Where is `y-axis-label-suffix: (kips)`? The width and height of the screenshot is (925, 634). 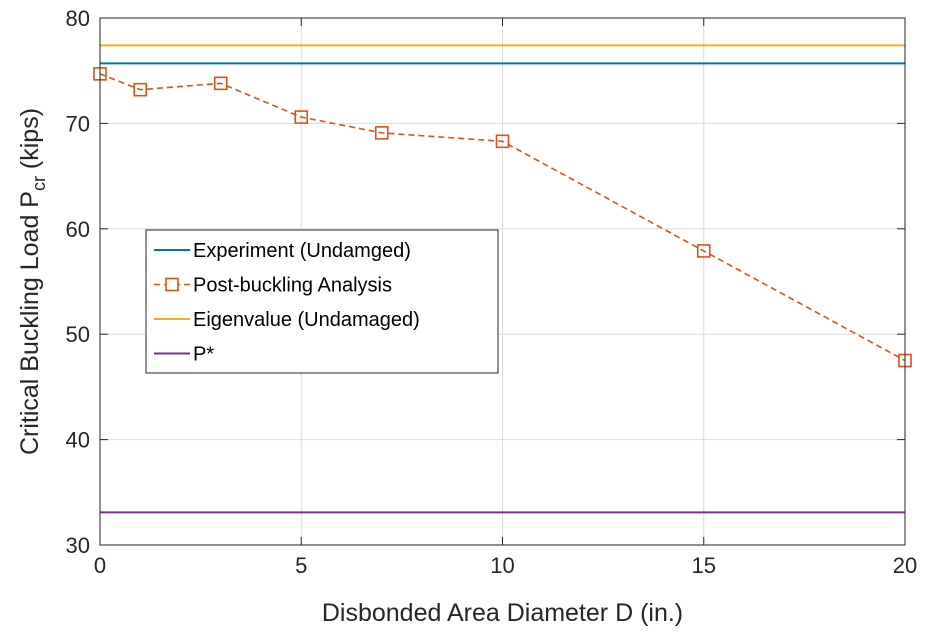 y-axis-label-suffix: (kips) is located at coordinates (30, 142).